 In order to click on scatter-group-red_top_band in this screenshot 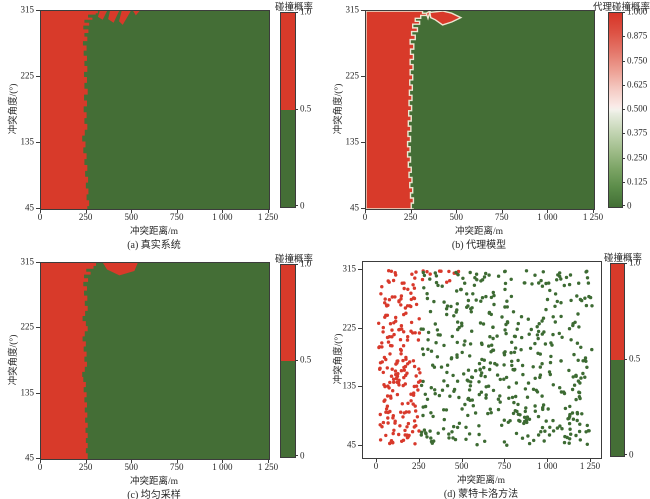, I will do `click(440, 276)`.